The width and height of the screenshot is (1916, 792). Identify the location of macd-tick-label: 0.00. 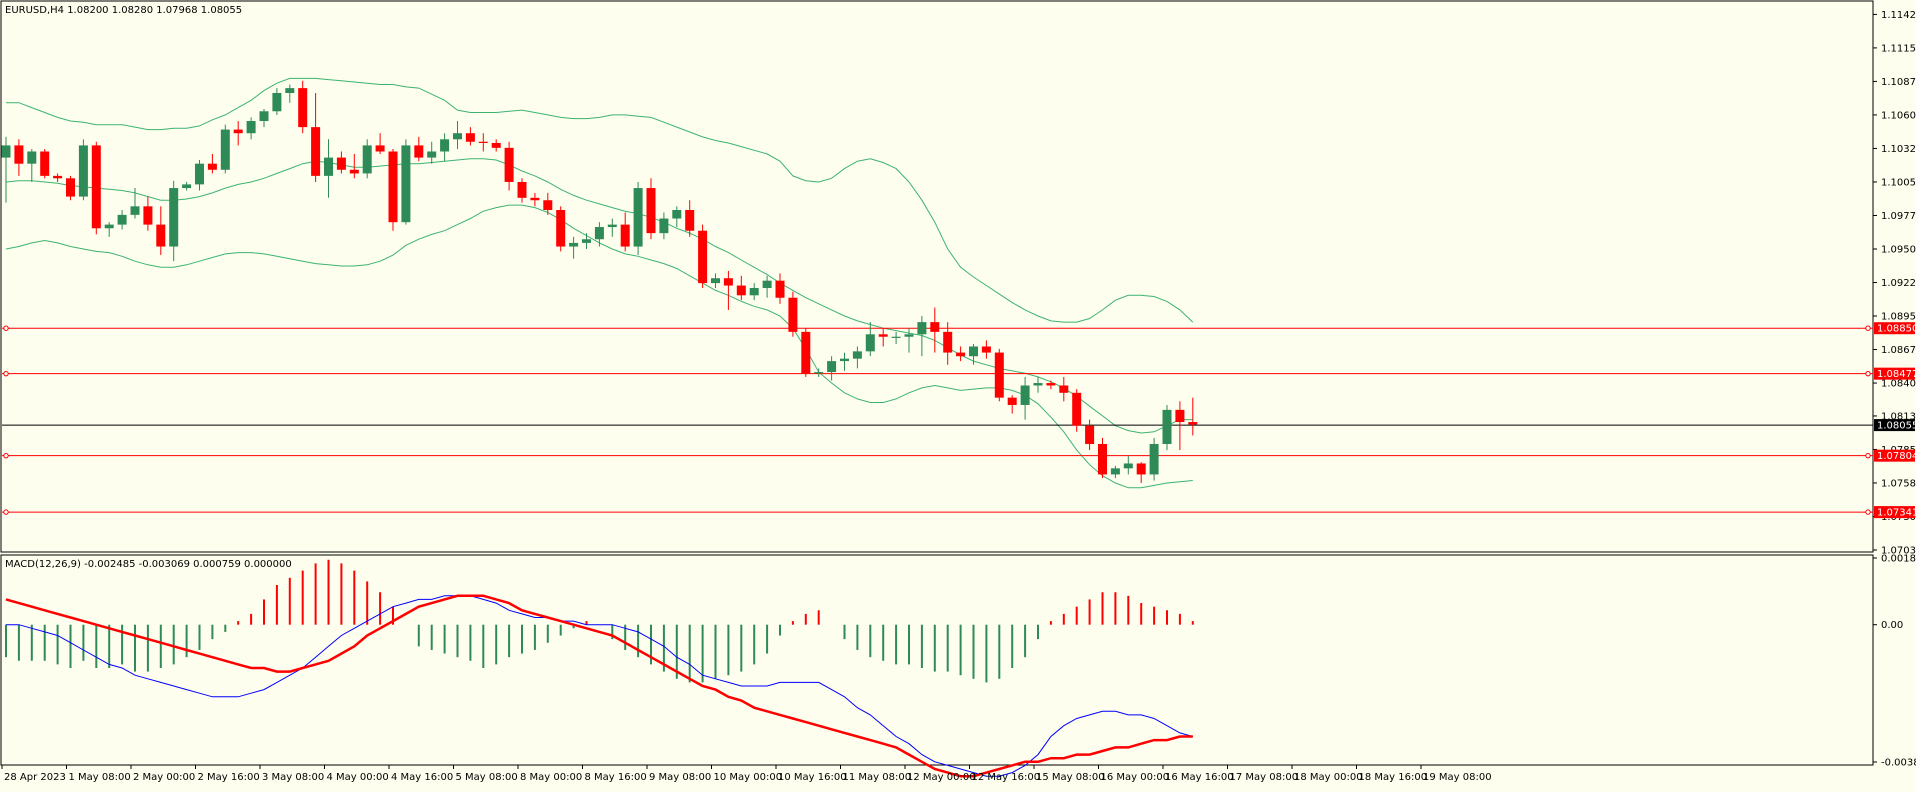
(1892, 625).